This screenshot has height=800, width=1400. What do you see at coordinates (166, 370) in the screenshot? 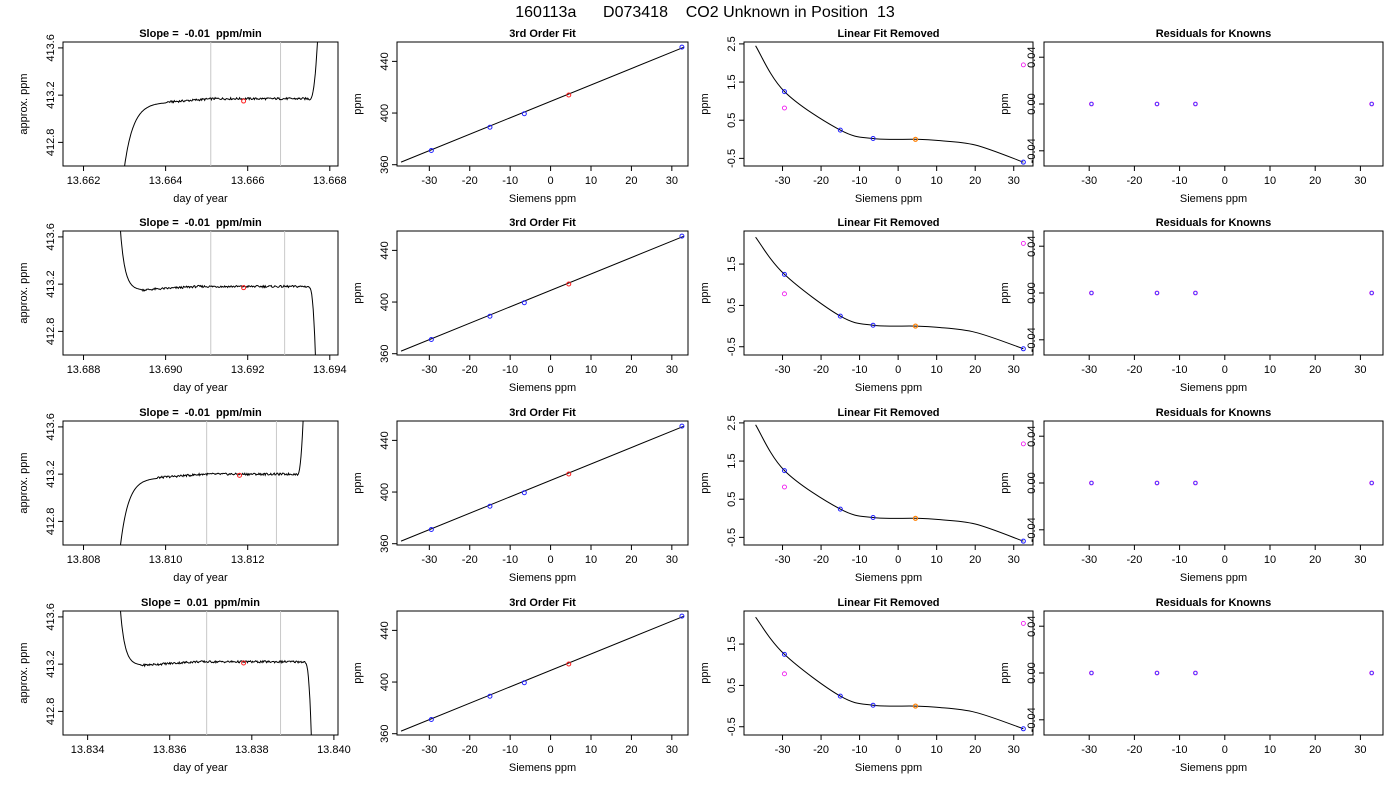
I see `x-tick-label: 13.690` at bounding box center [166, 370].